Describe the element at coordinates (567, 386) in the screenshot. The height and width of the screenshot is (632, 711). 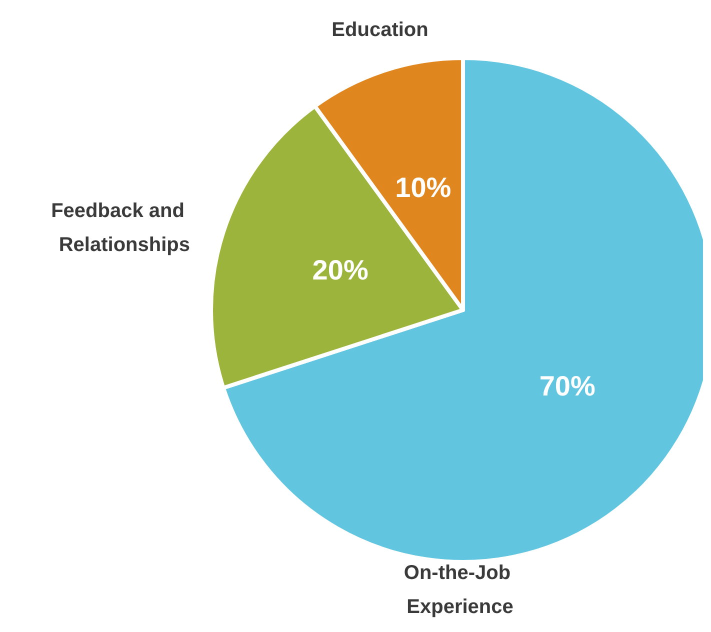
I see `data-label: 70%` at that location.